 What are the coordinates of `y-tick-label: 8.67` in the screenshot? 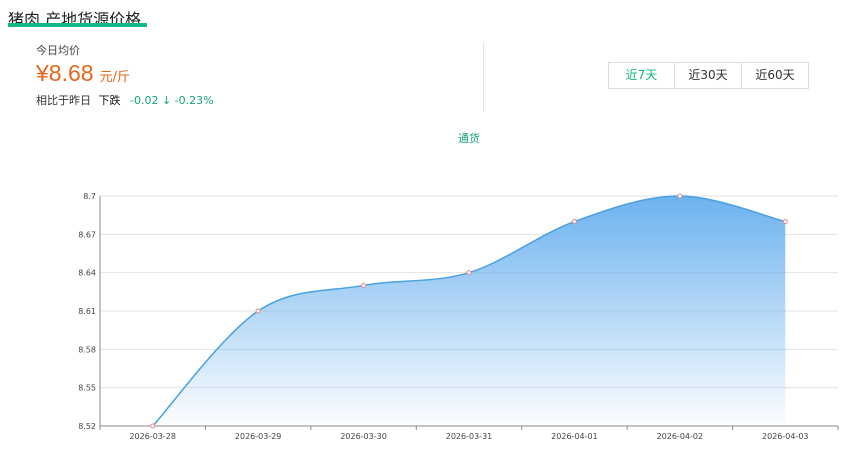 It's located at (87, 234).